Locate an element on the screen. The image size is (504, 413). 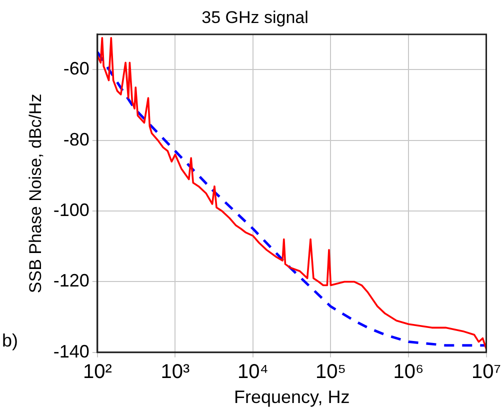
y-tick-label: -60 is located at coordinates (76, 68).